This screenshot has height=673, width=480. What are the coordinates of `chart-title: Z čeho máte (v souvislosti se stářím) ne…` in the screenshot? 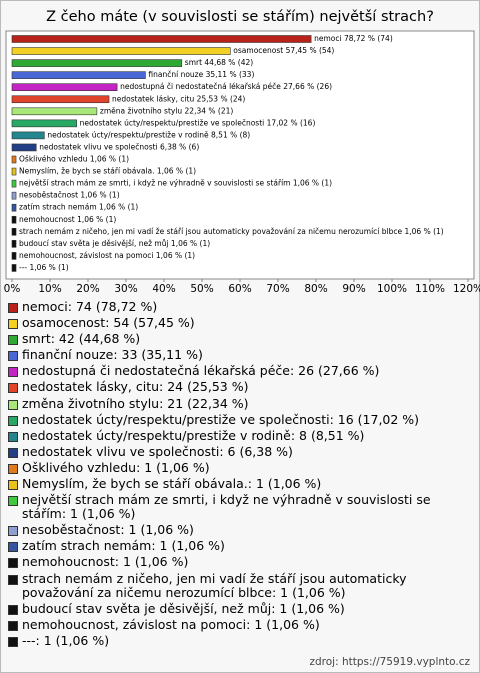 It's located at (240, 17).